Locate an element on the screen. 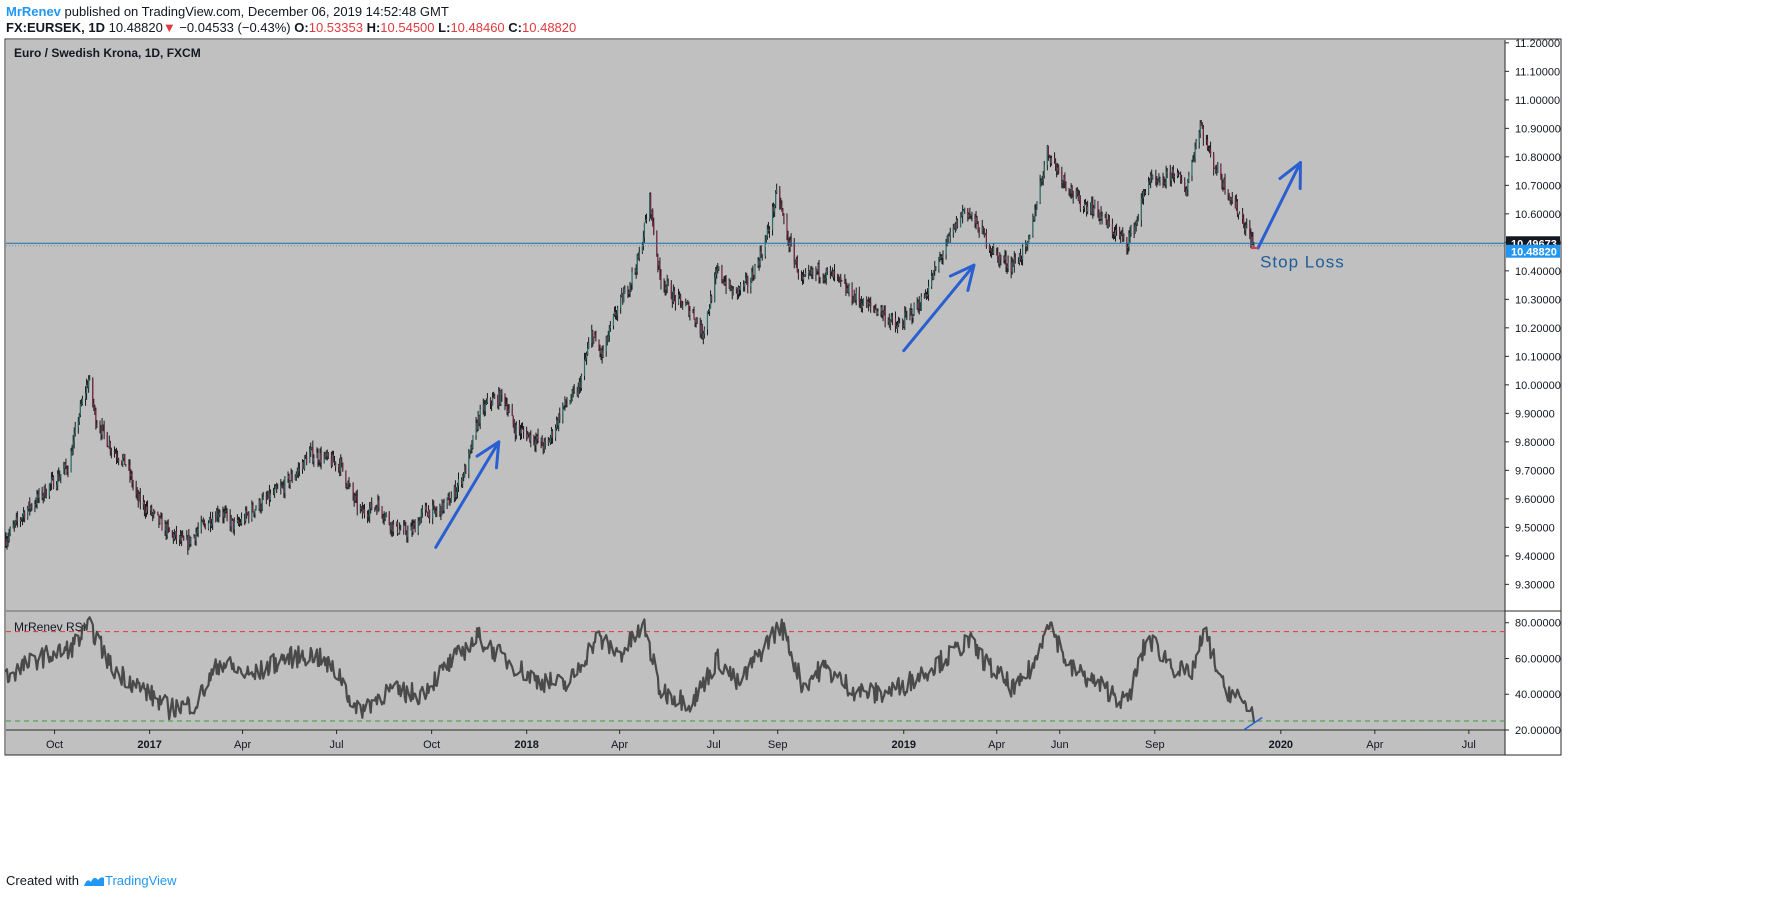 This screenshot has height=899, width=1788. time-axis-label-2: Apr is located at coordinates (242, 745).